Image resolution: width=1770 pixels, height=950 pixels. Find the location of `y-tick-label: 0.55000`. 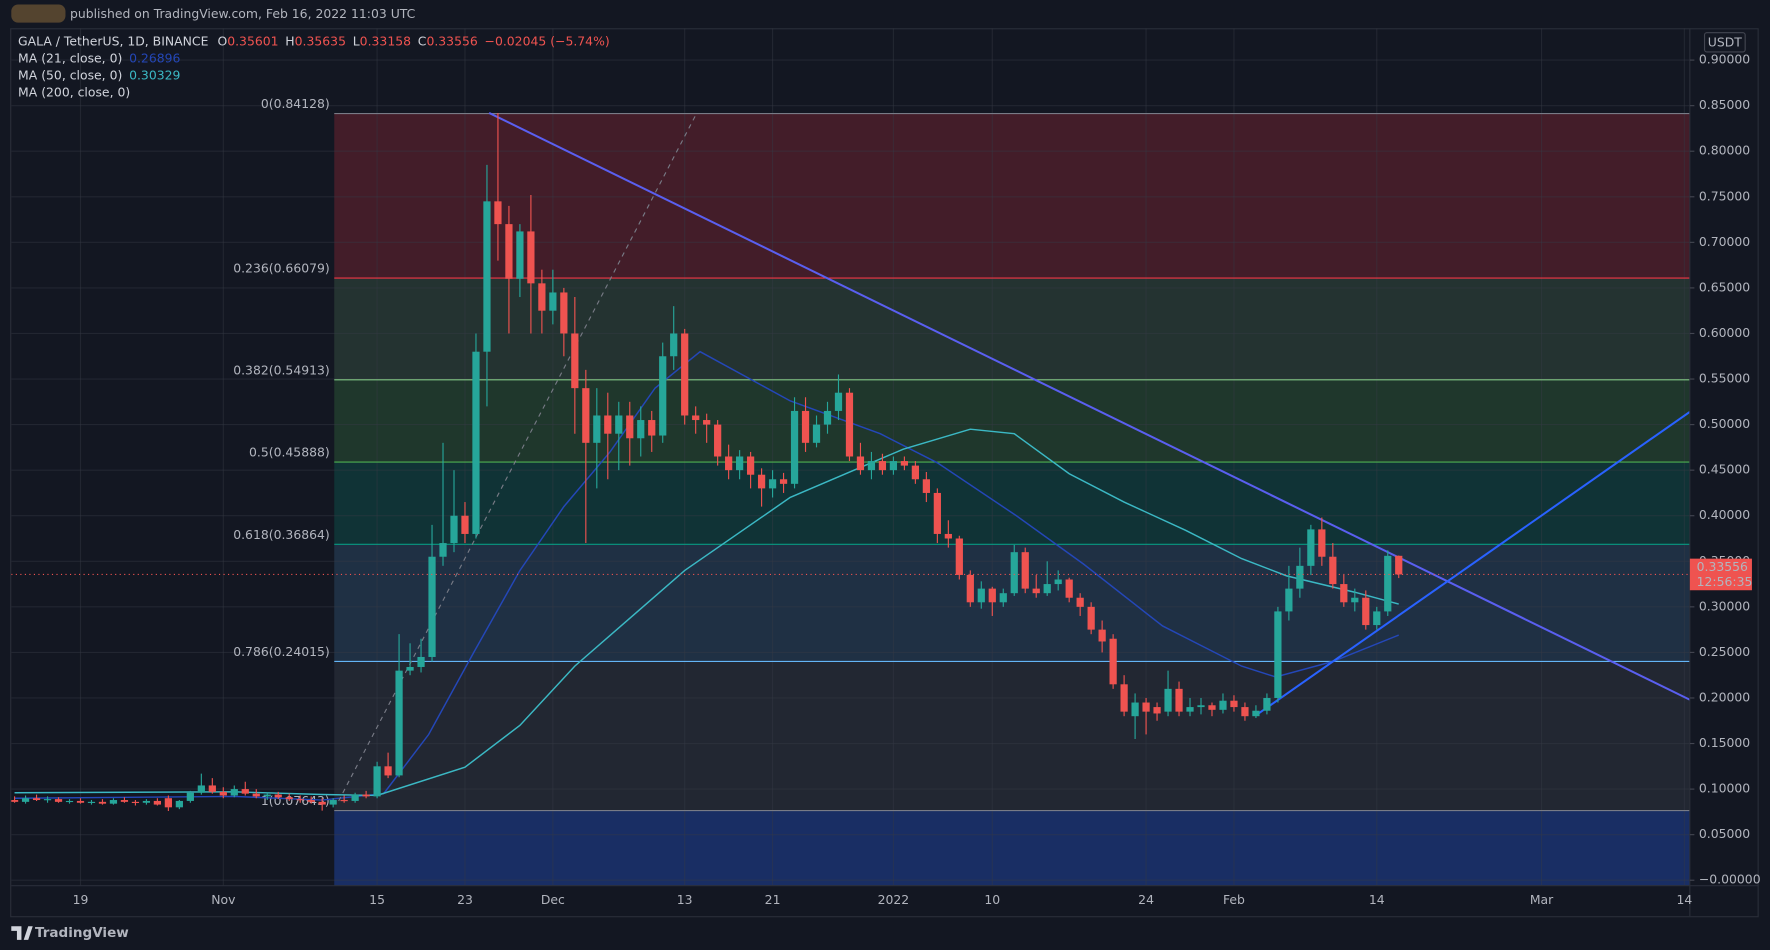

y-tick-label: 0.55000 is located at coordinates (1724, 378).